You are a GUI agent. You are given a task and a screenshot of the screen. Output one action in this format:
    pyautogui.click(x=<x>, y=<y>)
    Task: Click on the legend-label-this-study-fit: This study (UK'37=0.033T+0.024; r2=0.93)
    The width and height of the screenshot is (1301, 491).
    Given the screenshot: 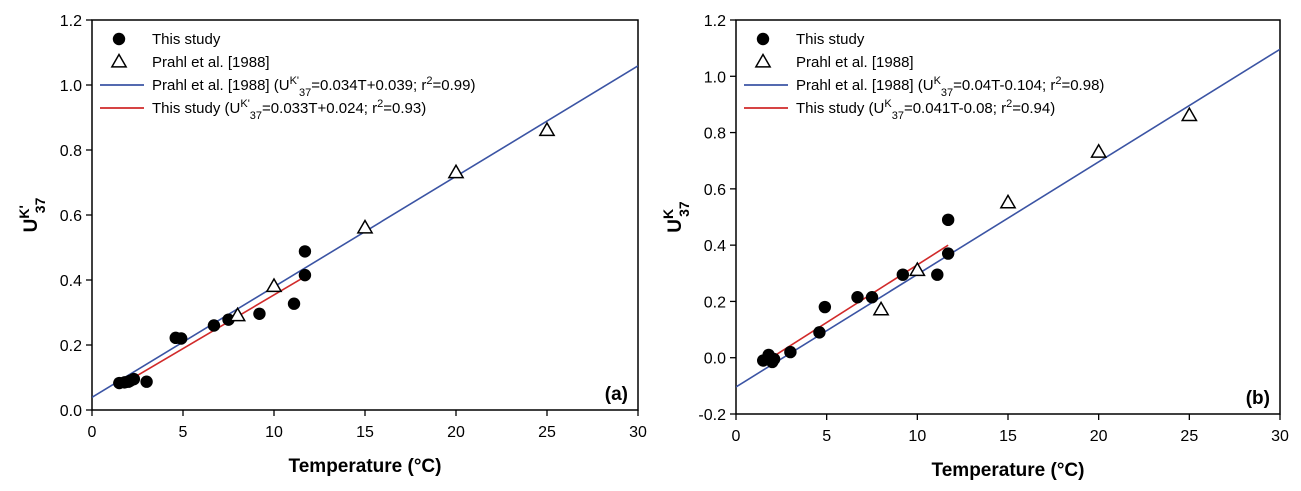 What is the action you would take?
    pyautogui.click(x=289, y=110)
    